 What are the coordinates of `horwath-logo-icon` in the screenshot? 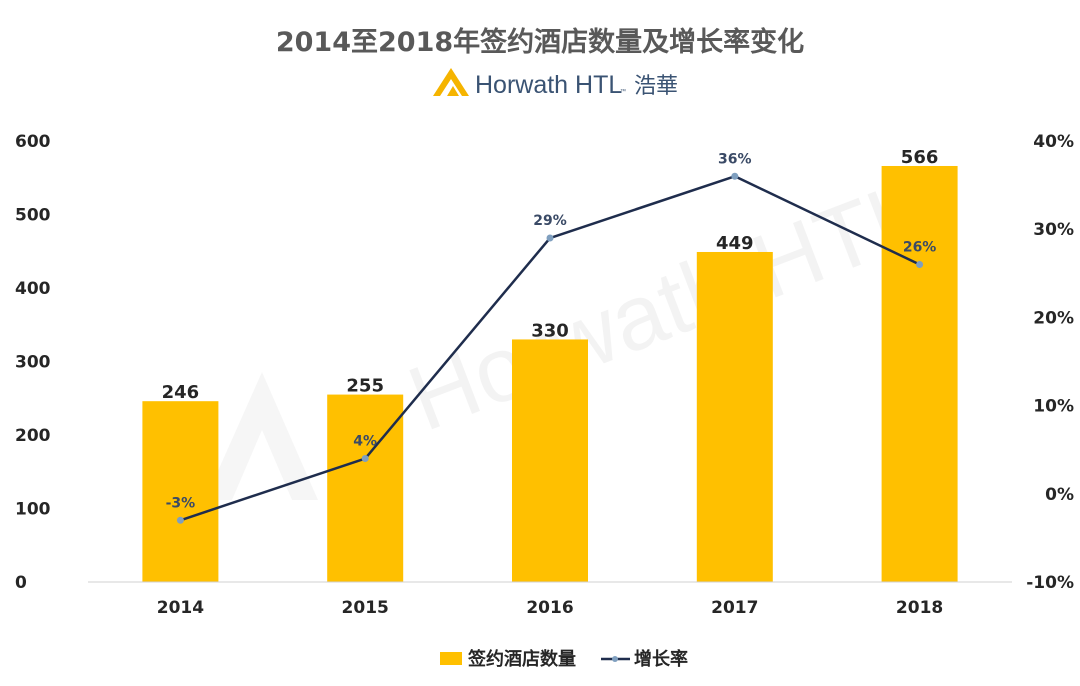 It's located at (451, 82).